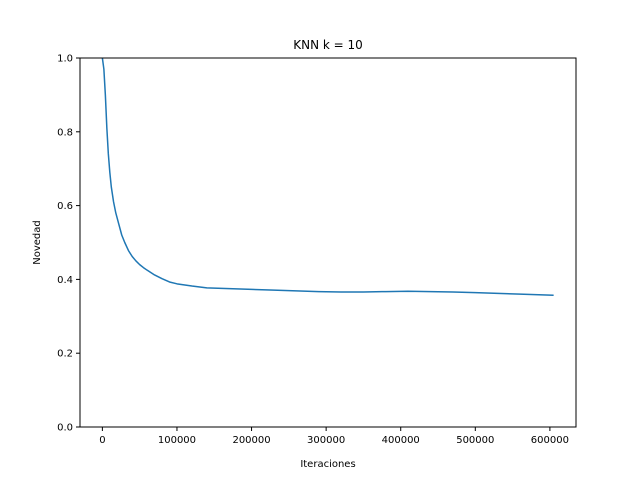  Describe the element at coordinates (326, 440) in the screenshot. I see `x-tick-label: 300000` at that location.